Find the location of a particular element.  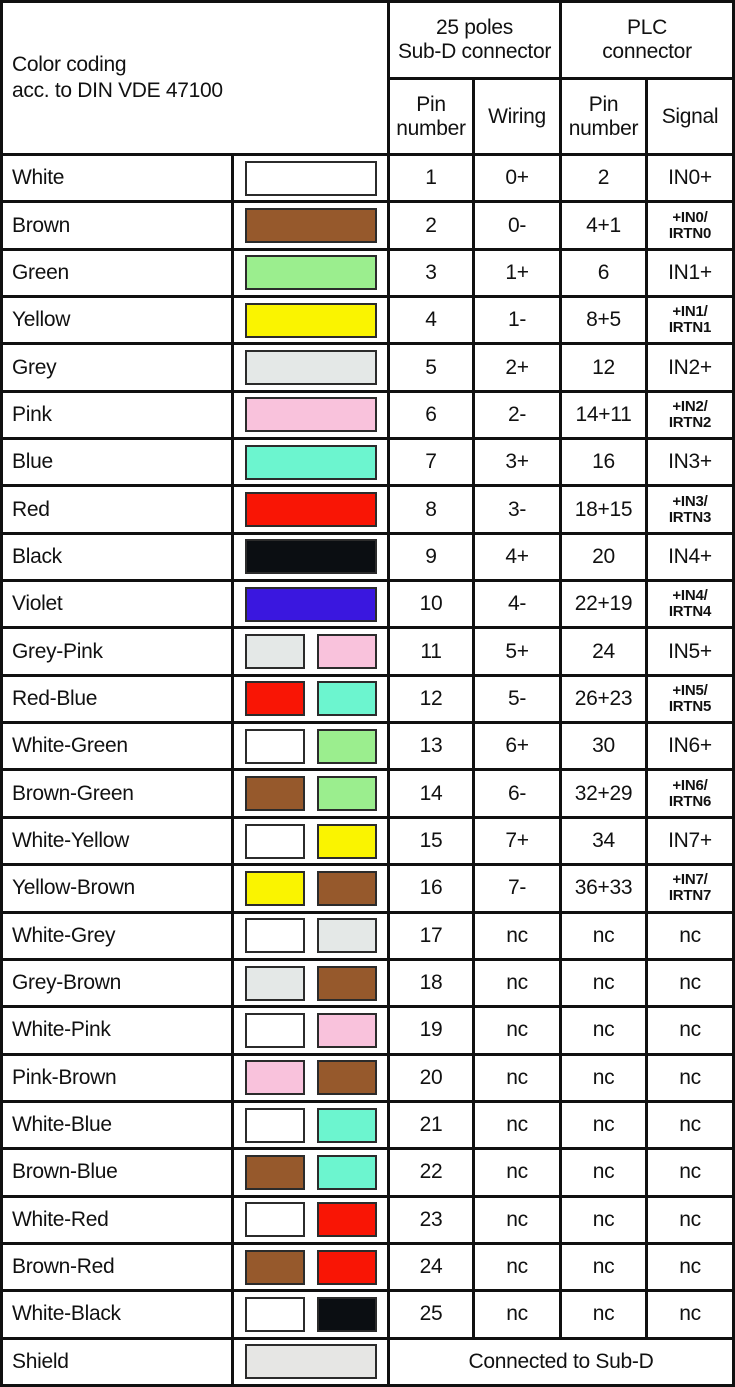

color-name: White-Yellow is located at coordinates (117, 841).